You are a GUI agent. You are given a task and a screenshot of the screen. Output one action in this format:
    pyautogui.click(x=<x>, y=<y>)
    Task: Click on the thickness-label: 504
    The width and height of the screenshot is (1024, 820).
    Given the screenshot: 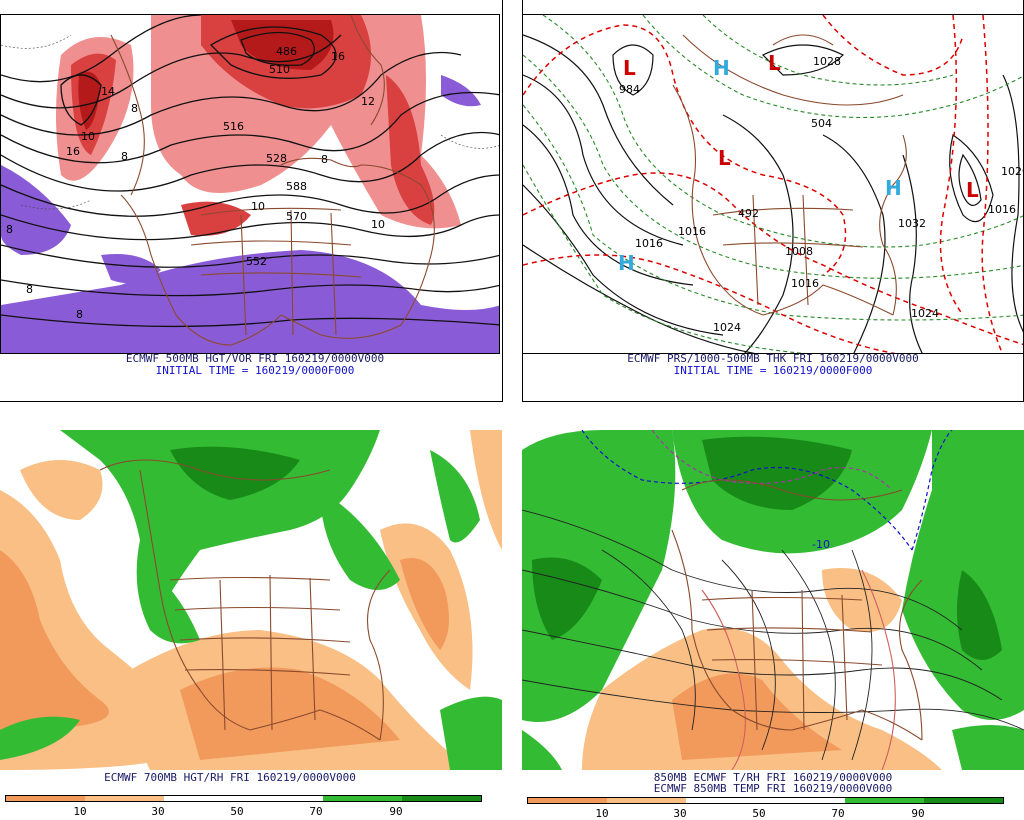 What is the action you would take?
    pyautogui.click(x=821, y=123)
    